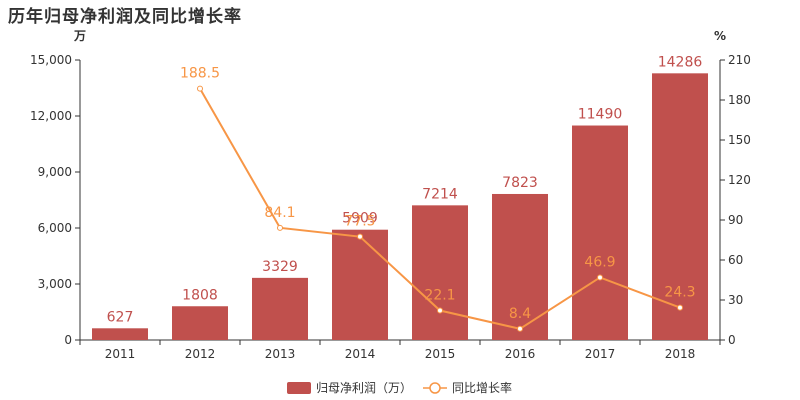 The height and width of the screenshot is (400, 800). I want to click on x-tick-label: 2013, so click(280, 354).